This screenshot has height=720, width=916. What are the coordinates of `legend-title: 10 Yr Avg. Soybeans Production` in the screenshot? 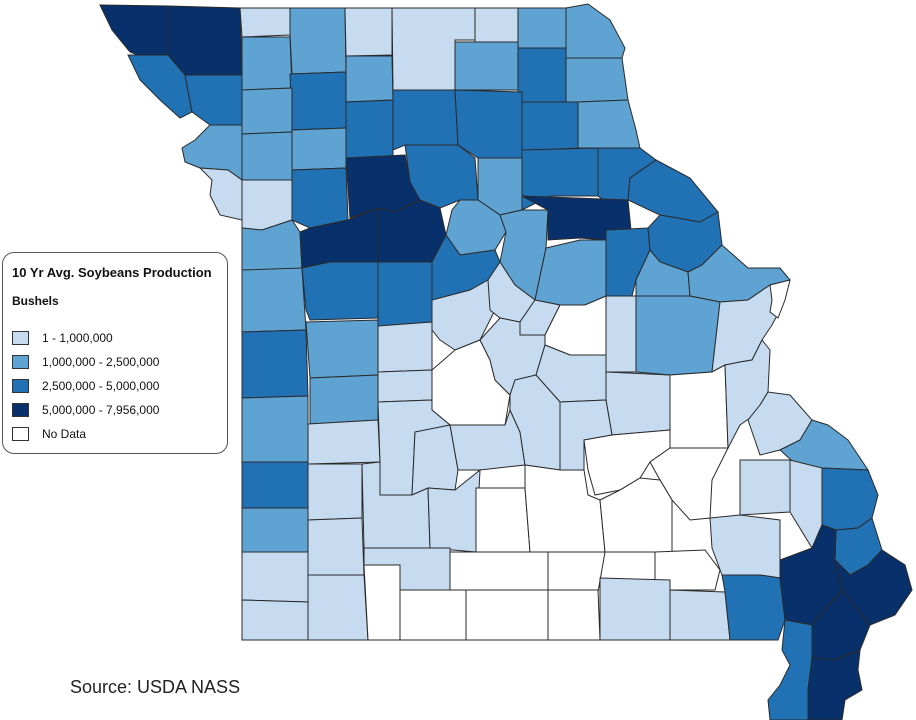 It's located at (112, 272).